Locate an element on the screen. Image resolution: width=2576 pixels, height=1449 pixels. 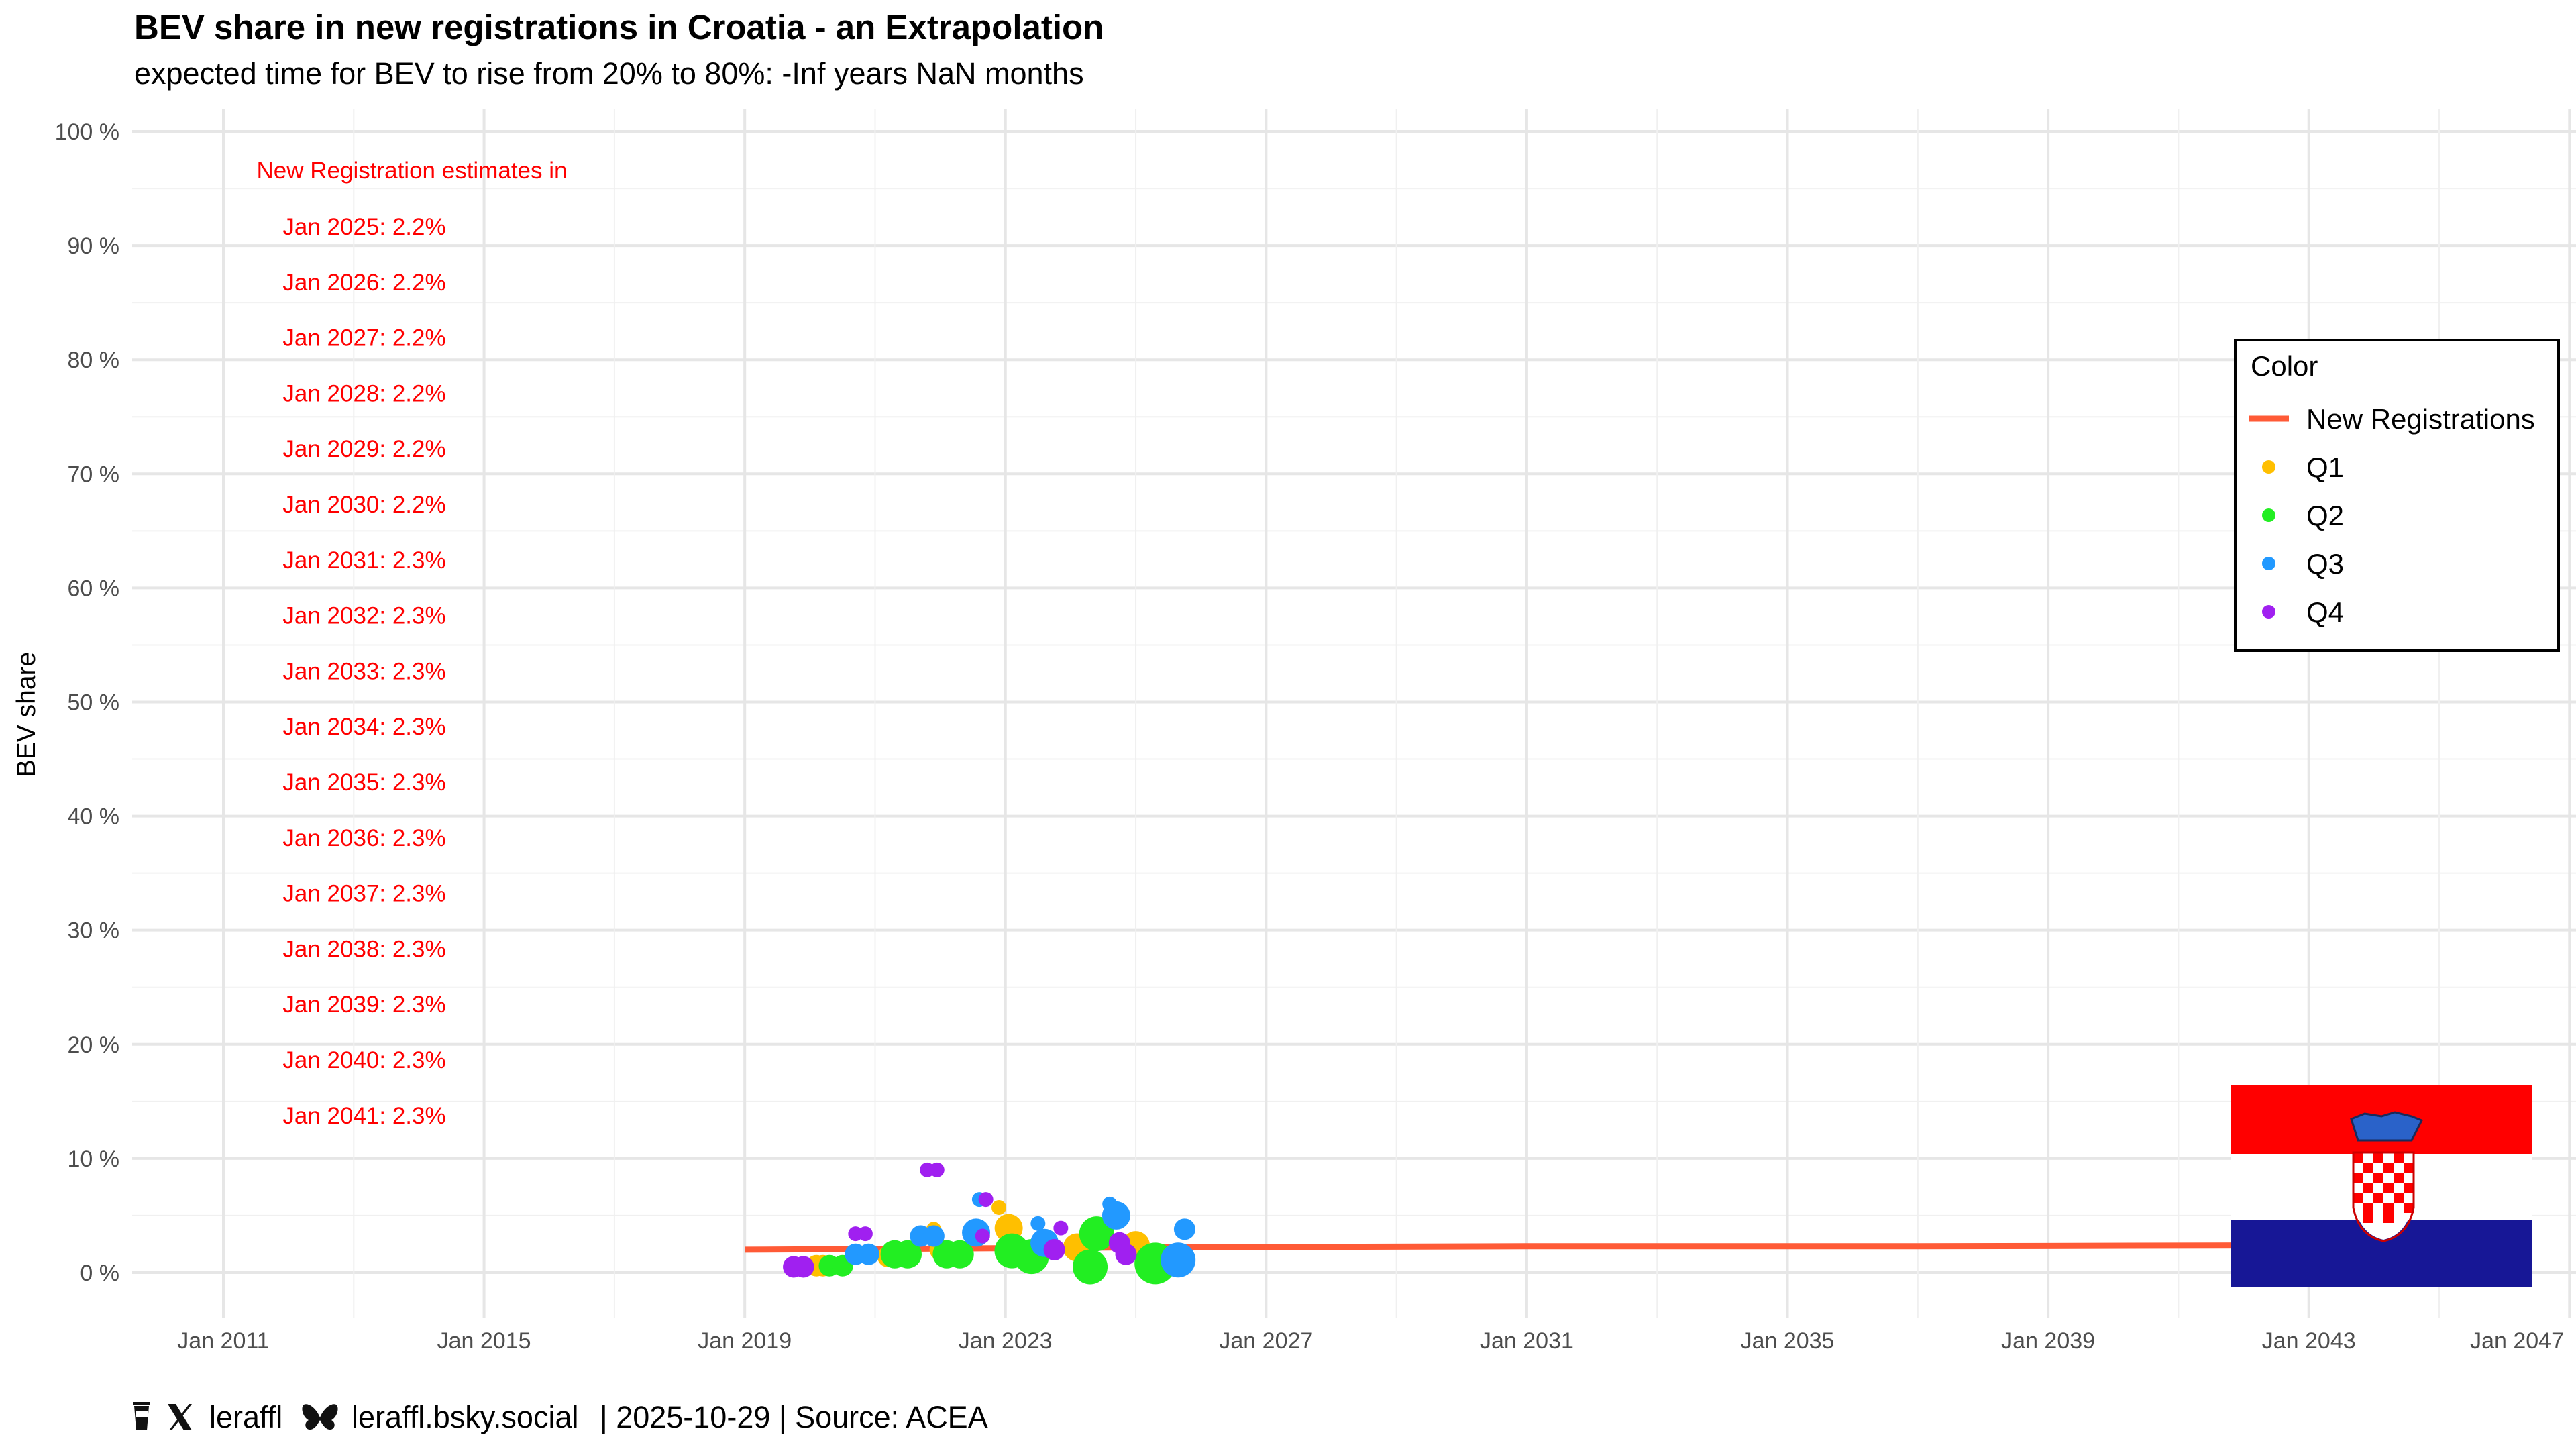
x-tick-label: Jan 2039 is located at coordinates (2048, 1341).